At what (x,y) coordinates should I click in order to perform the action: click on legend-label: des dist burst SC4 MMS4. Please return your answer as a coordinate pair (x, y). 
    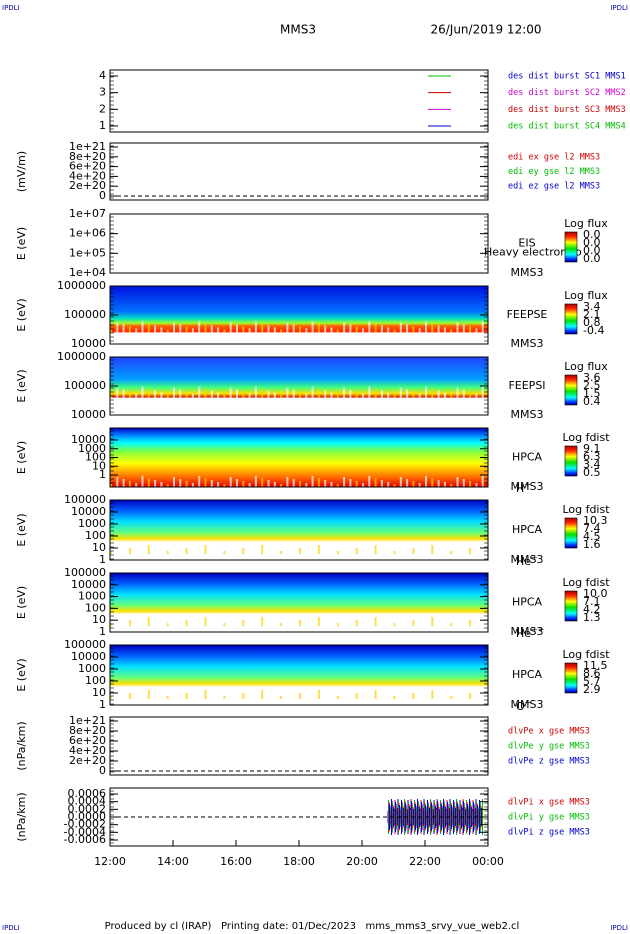
    Looking at the image, I should click on (567, 127).